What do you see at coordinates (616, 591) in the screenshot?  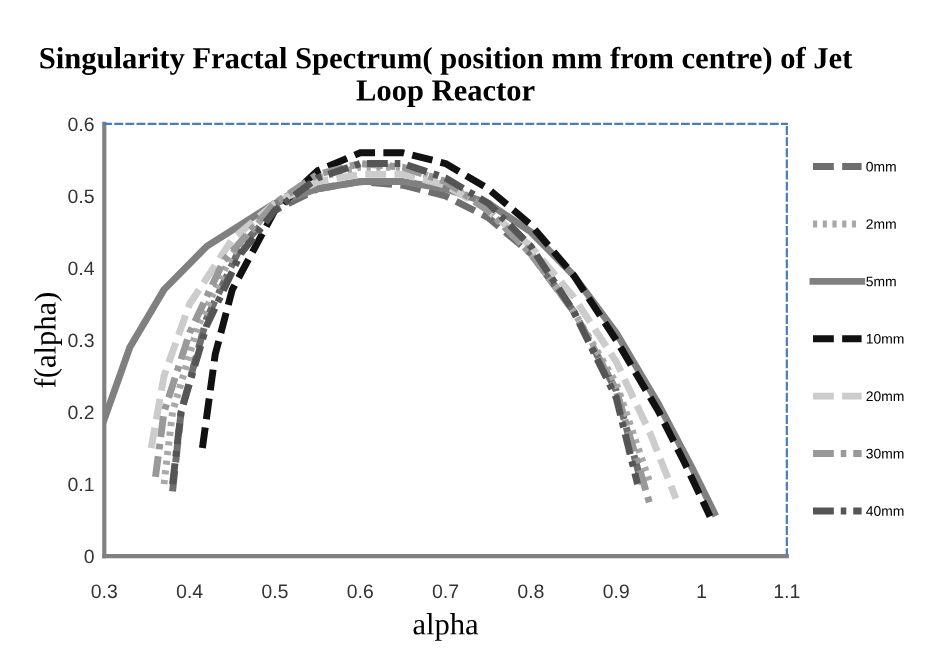 I see `x-tick-label: 0.9` at bounding box center [616, 591].